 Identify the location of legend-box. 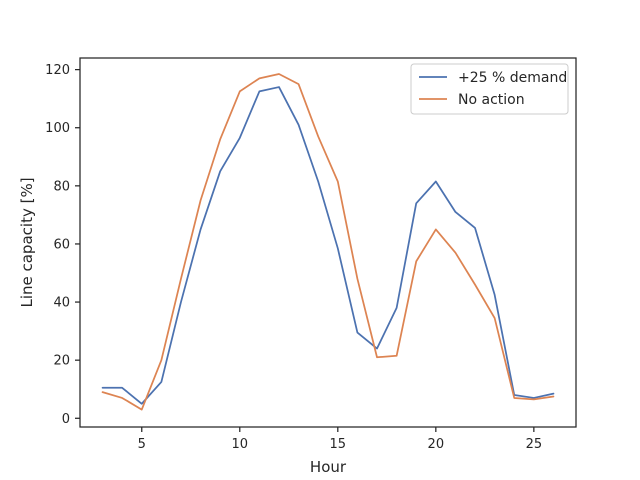
(489, 89).